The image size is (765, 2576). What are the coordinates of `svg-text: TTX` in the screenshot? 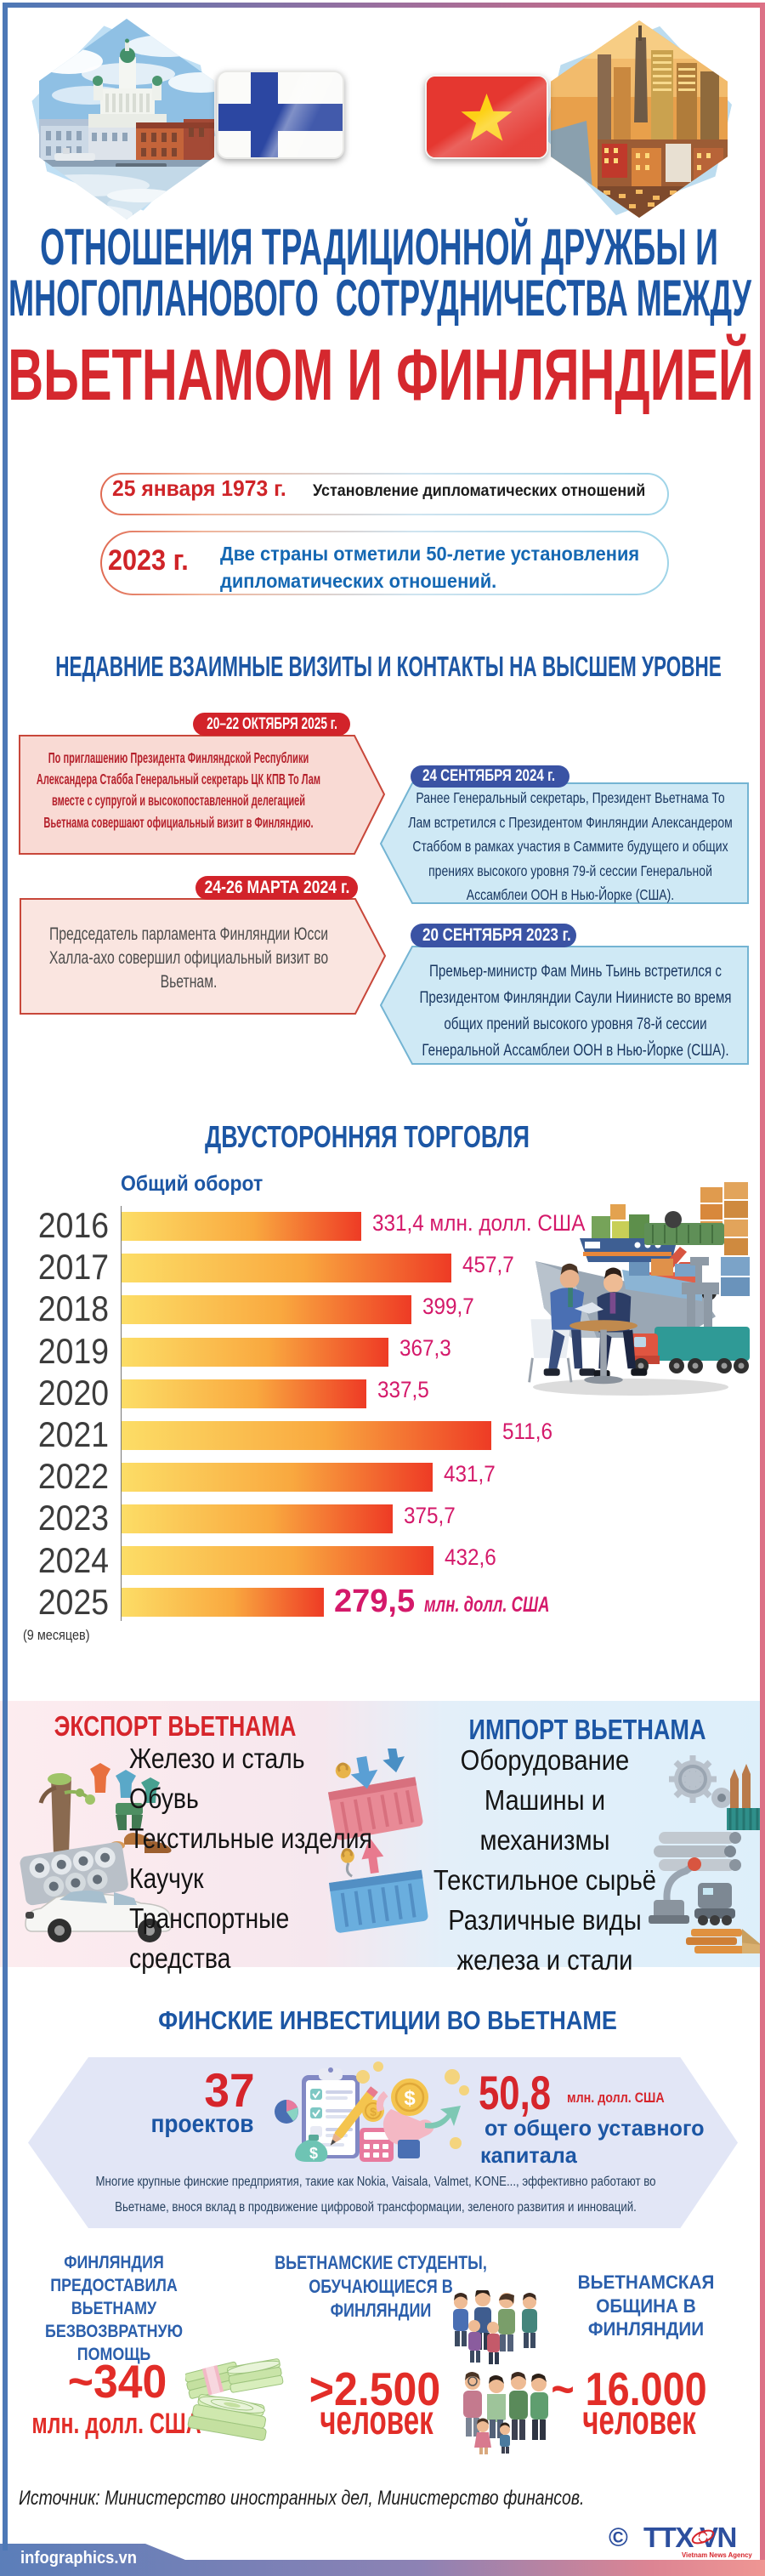 It's located at (668, 2537).